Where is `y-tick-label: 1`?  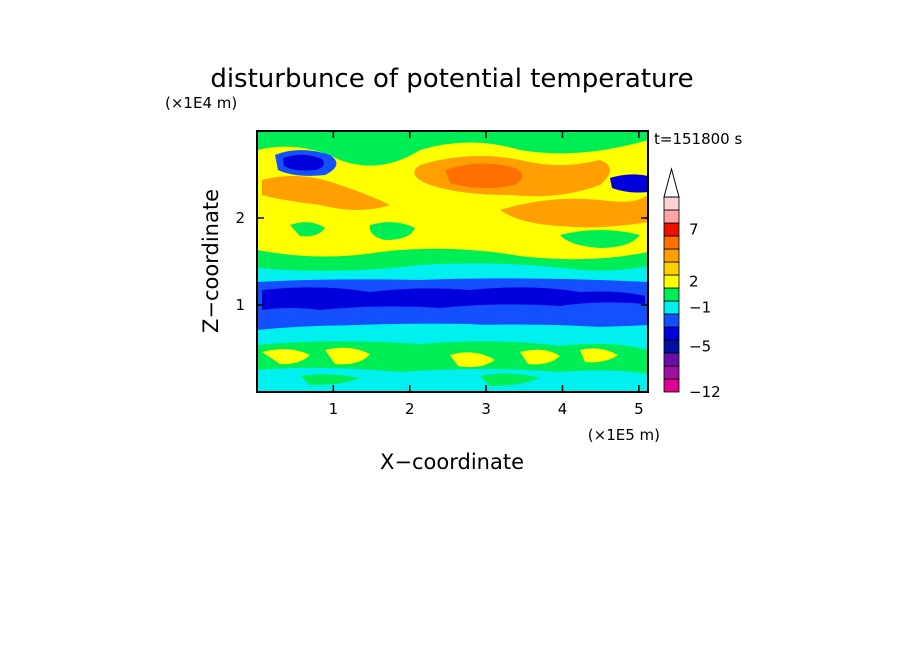 y-tick-label: 1 is located at coordinates (240, 305).